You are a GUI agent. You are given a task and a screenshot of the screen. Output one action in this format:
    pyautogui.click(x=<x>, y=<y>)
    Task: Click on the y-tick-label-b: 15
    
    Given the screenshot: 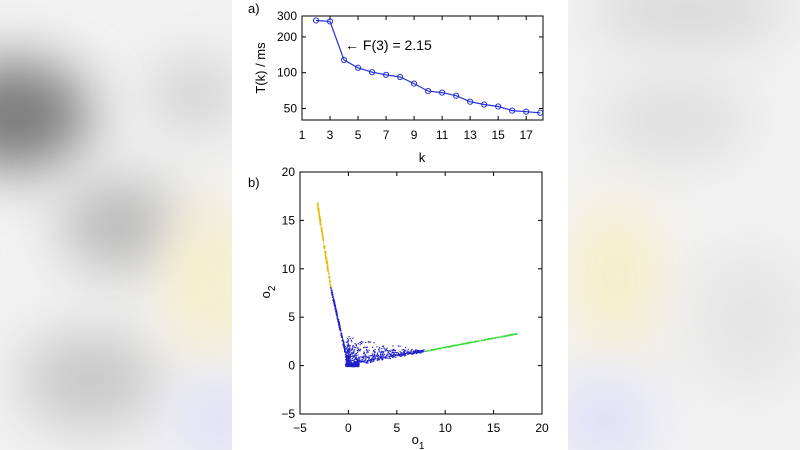 What is the action you would take?
    pyautogui.click(x=289, y=220)
    